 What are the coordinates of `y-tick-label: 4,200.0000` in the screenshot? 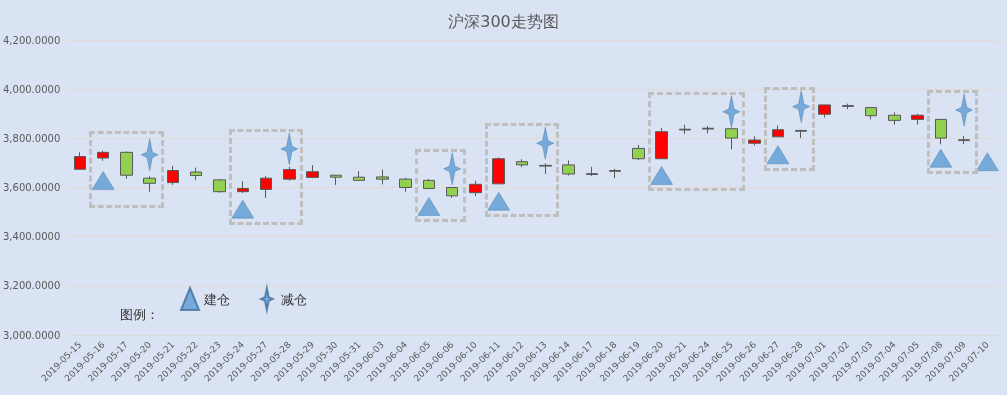 It's located at (31, 40).